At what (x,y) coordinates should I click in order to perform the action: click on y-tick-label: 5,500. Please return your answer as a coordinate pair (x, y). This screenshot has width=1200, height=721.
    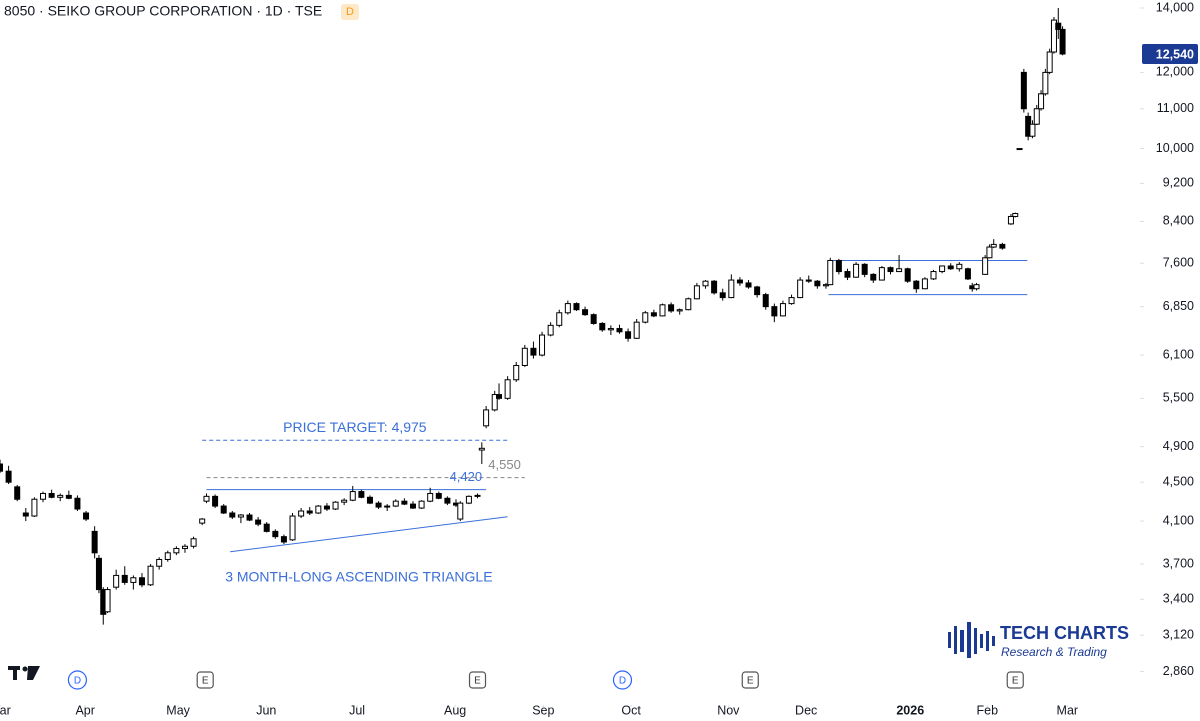
    Looking at the image, I should click on (1178, 398).